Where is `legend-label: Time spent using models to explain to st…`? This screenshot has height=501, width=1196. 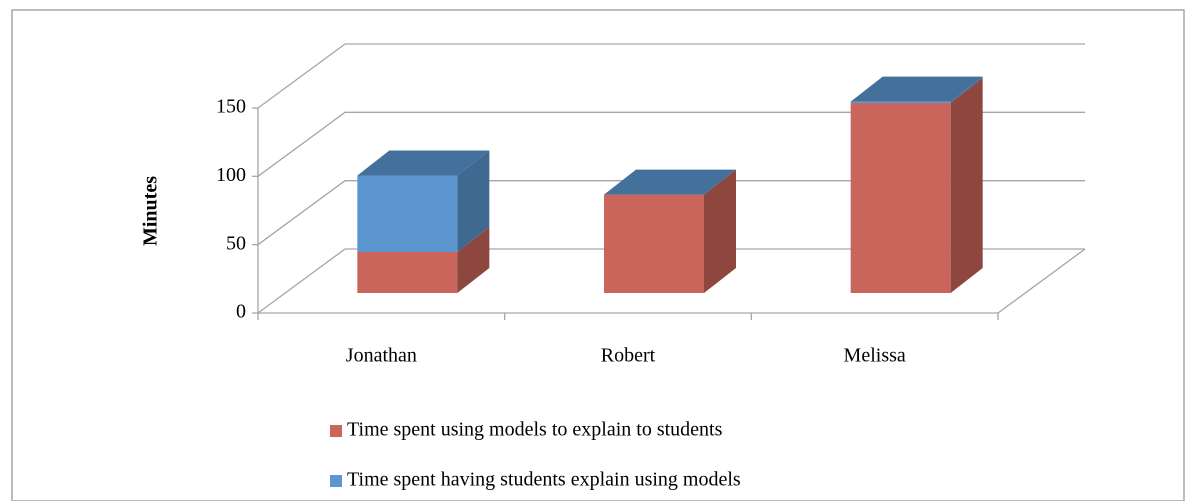 legend-label: Time spent using models to explain to st… is located at coordinates (535, 430).